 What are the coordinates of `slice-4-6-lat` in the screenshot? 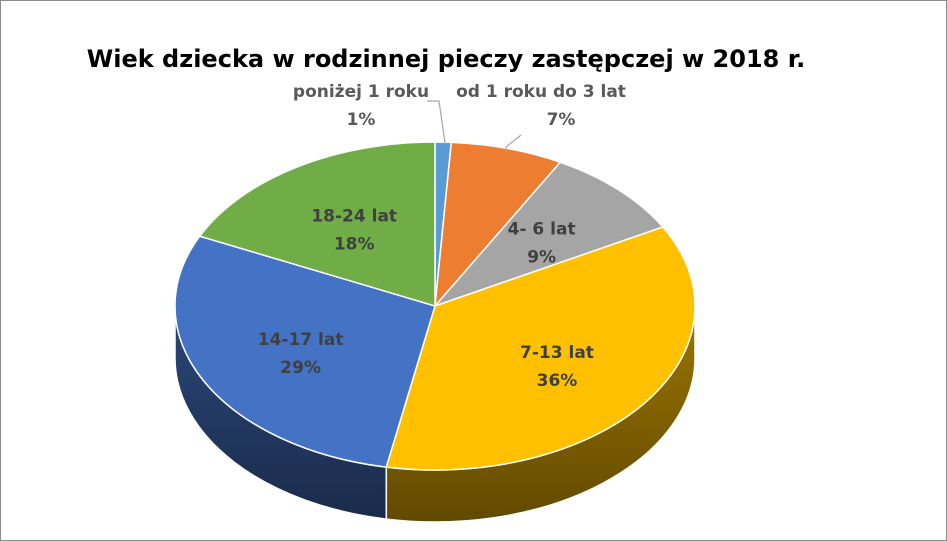 It's located at (548, 234).